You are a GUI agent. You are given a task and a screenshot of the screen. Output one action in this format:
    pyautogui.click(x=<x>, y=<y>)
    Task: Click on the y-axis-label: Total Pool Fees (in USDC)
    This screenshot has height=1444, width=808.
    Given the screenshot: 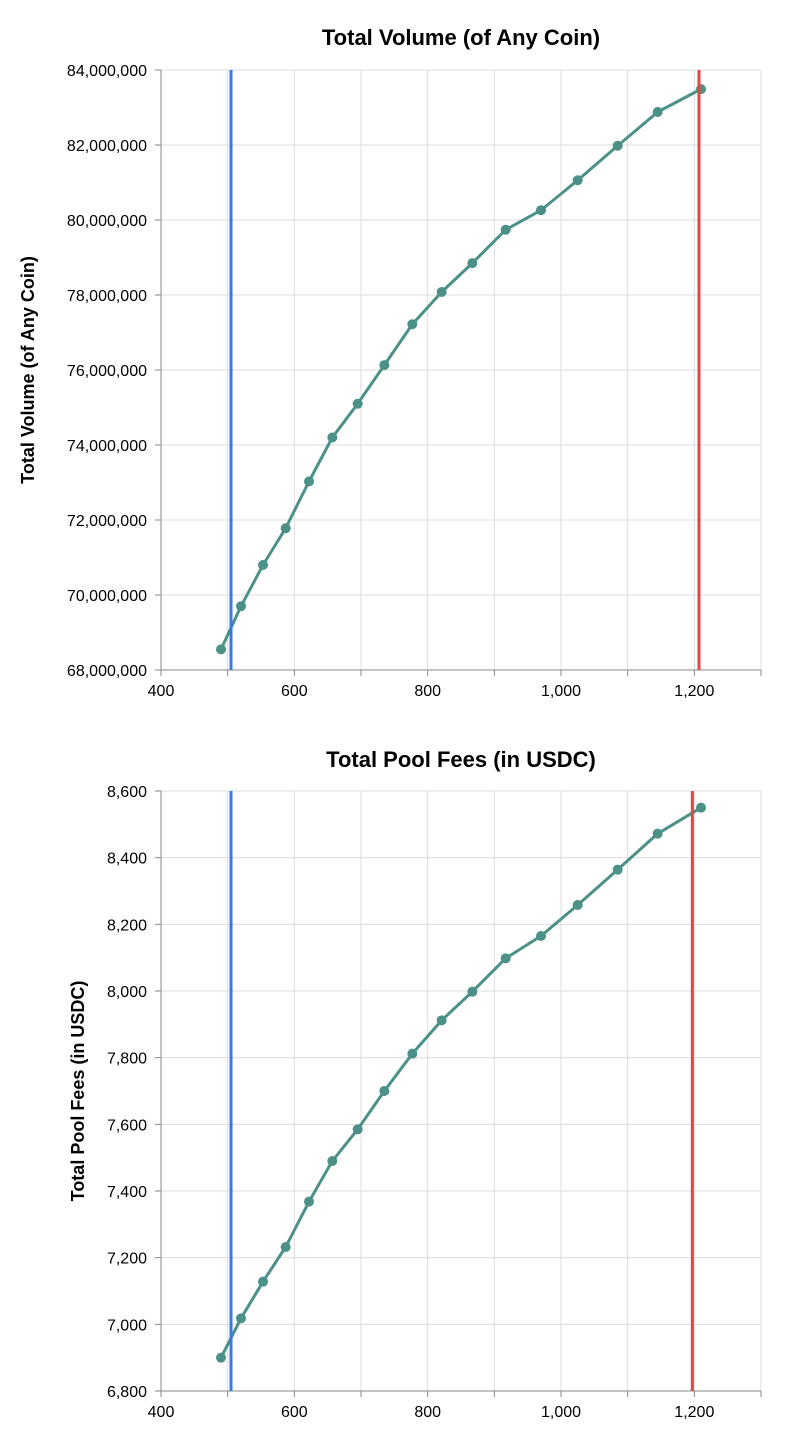 What is the action you would take?
    pyautogui.click(x=78, y=1091)
    